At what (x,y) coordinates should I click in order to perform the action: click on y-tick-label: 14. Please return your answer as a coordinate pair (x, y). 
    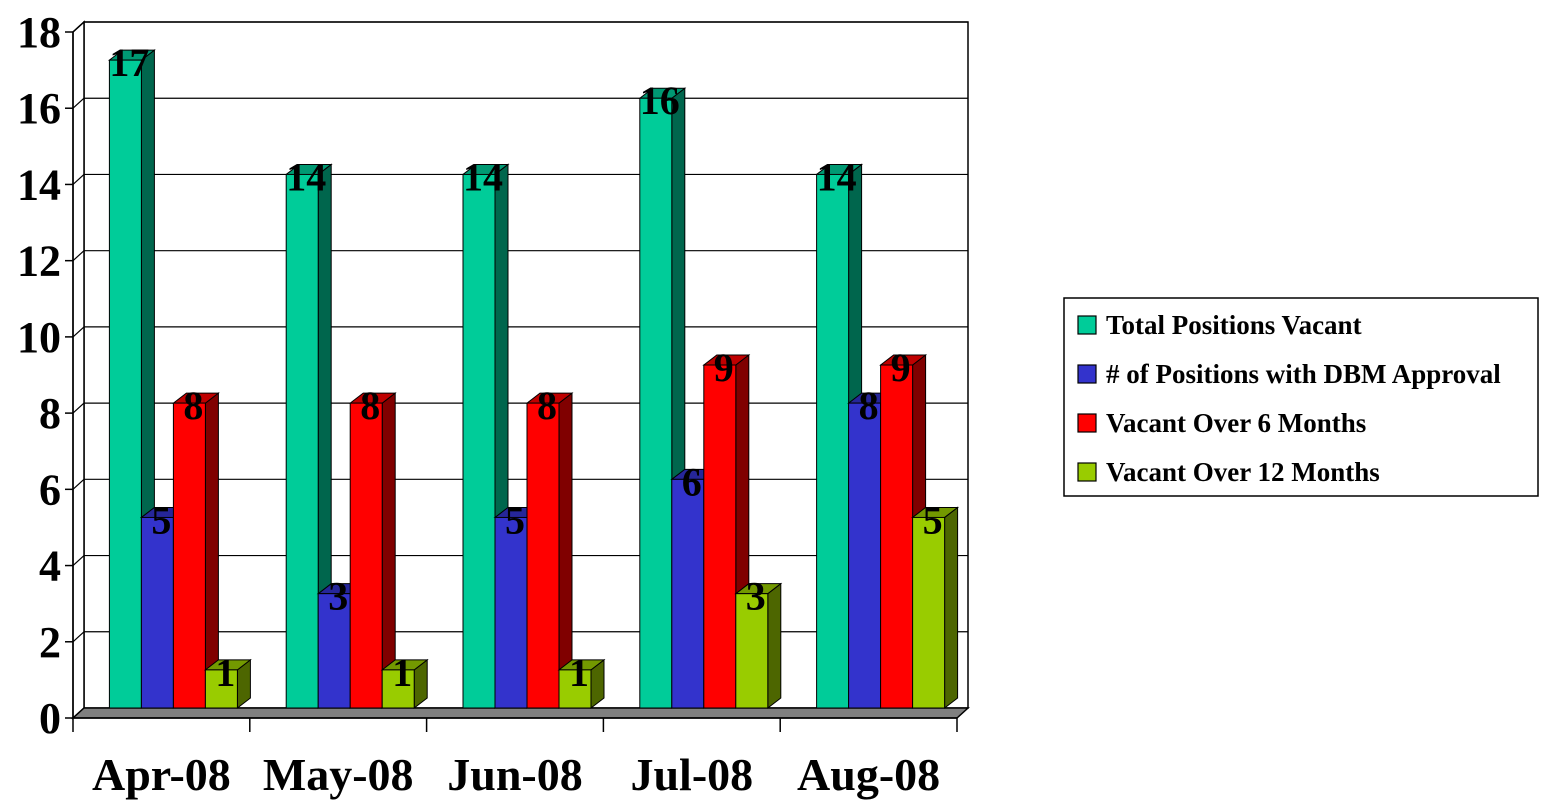
    Looking at the image, I should click on (39, 184).